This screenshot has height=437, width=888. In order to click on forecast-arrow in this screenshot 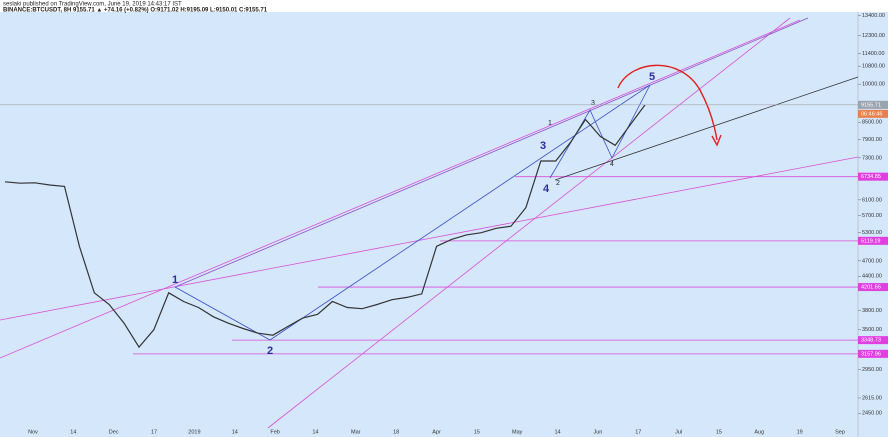, I will do `click(667, 102)`.